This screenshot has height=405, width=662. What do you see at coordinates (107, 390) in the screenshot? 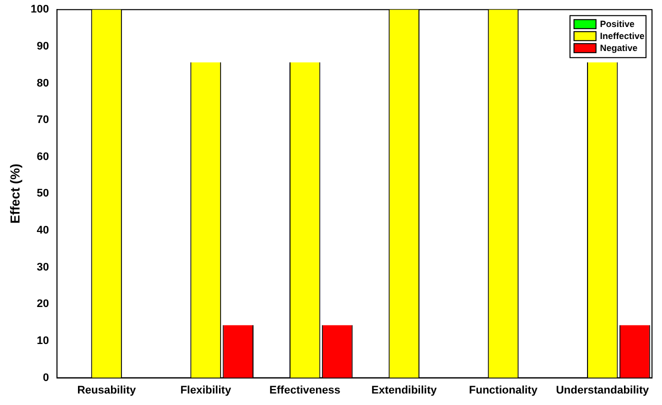
I see `x-tick-label: Reusability` at bounding box center [107, 390].